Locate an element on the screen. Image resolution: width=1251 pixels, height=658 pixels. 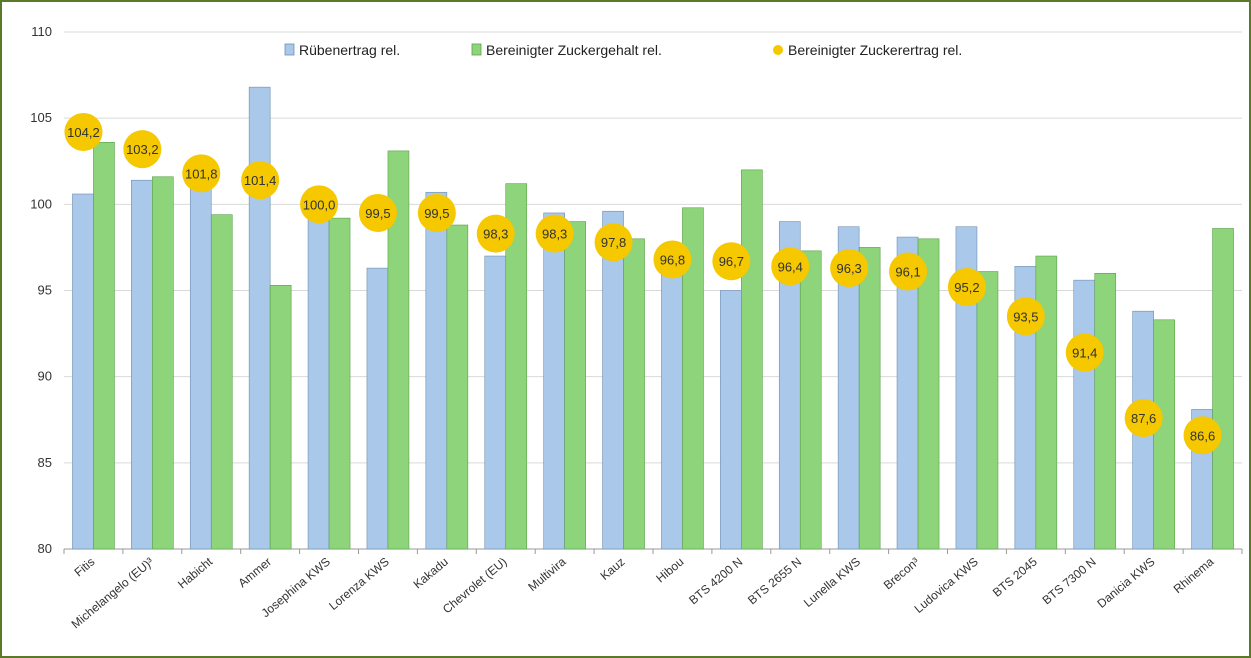
y-axis: 80 85 90 95 100 105 110 is located at coordinates (41, 290).